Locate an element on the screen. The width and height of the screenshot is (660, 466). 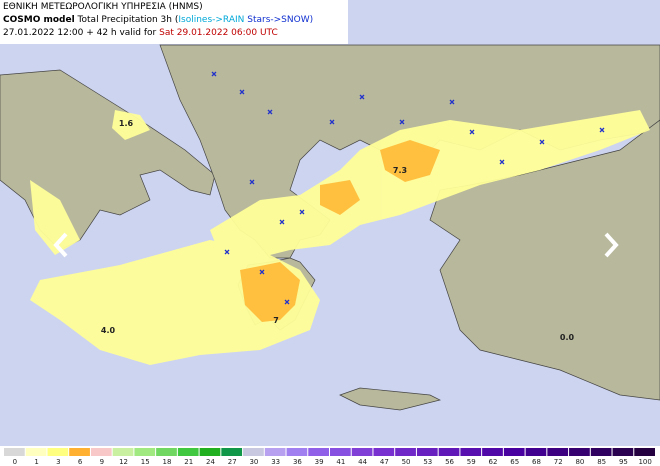
legend-label: 47 is located at coordinates (384, 462).